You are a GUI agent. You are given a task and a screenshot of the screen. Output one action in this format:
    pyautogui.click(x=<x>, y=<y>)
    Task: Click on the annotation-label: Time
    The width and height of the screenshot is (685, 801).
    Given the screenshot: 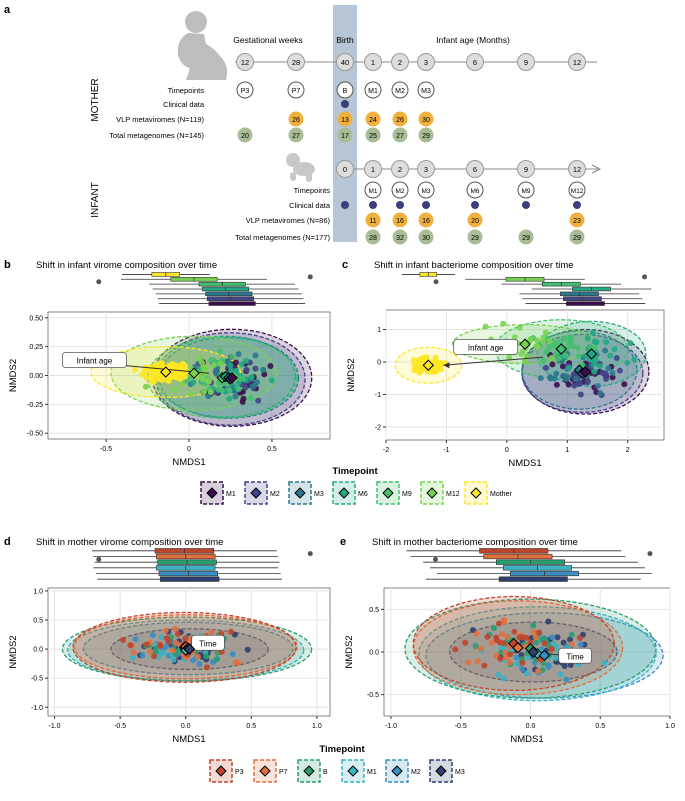 What is the action you would take?
    pyautogui.click(x=575, y=656)
    